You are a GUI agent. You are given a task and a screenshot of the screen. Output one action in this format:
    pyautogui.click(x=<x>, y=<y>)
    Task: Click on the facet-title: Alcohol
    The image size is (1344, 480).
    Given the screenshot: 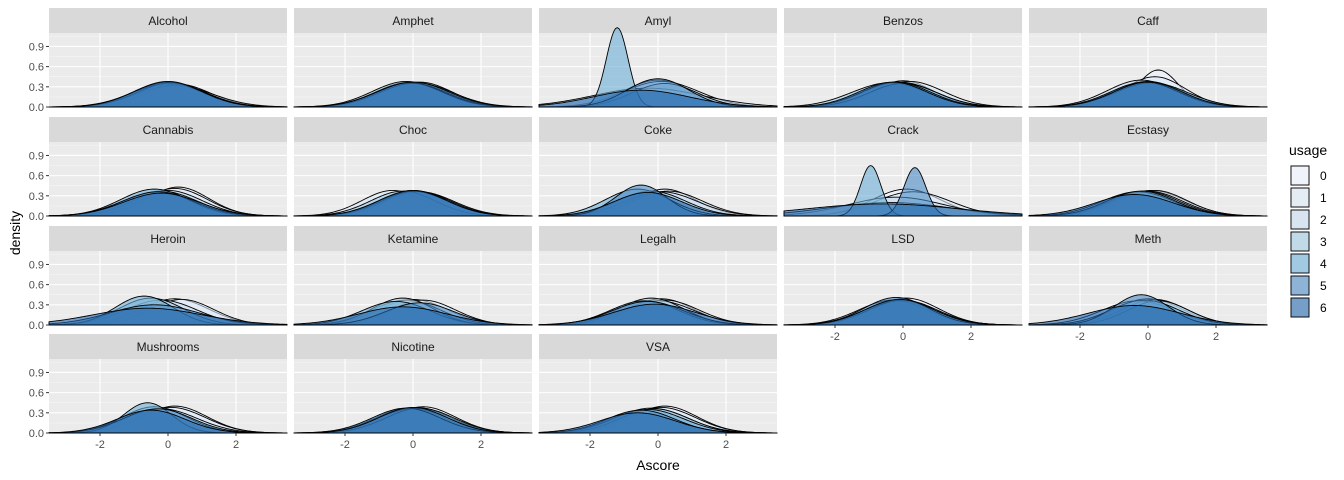 What is the action you would take?
    pyautogui.click(x=167, y=21)
    